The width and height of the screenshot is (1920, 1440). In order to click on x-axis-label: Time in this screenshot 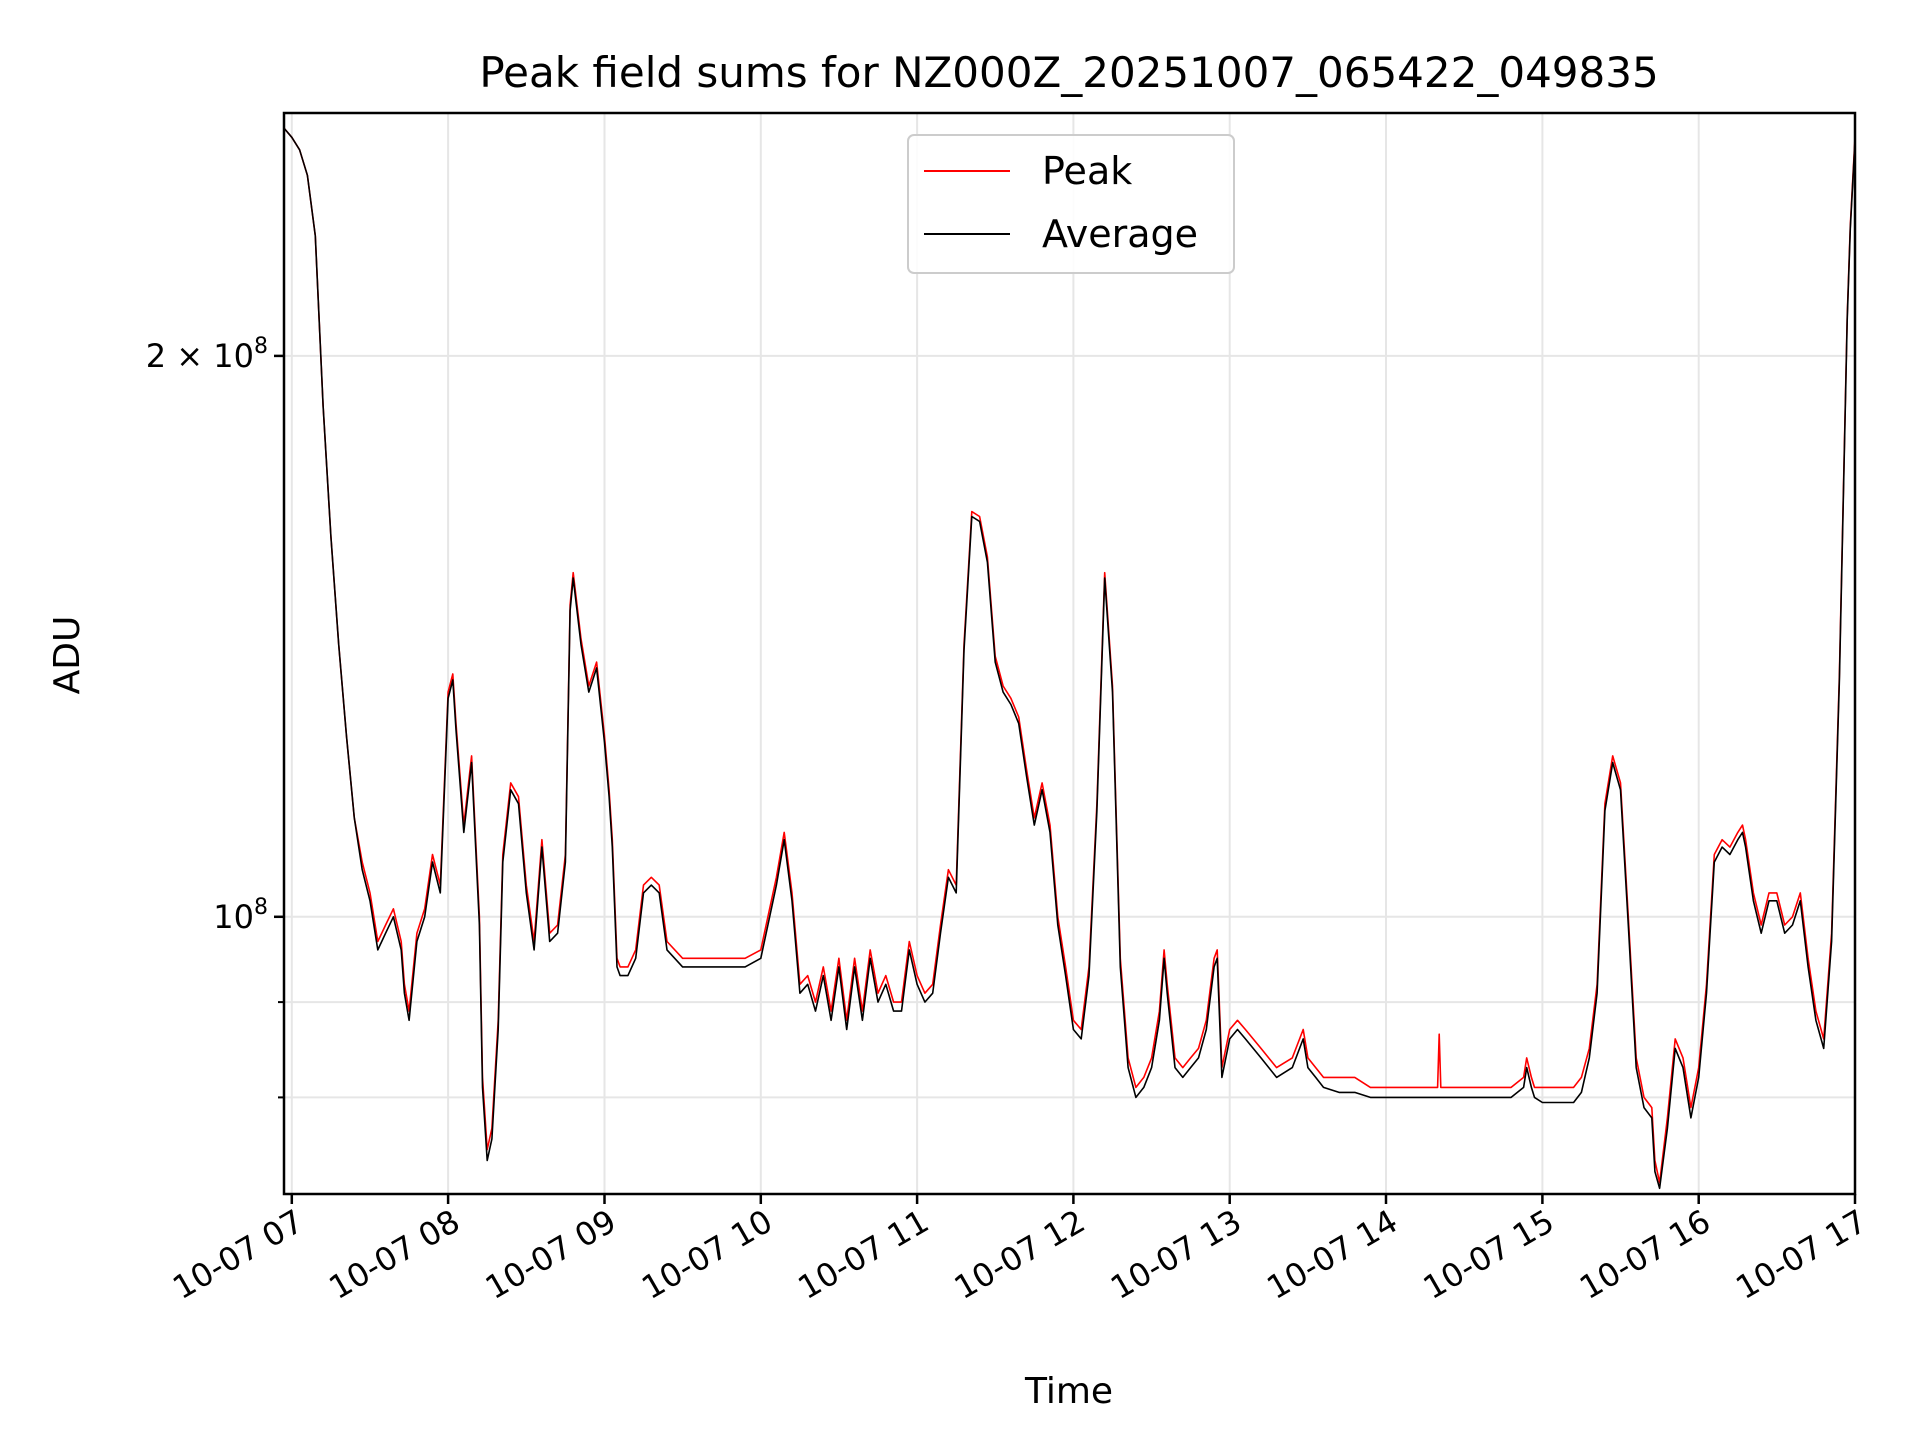, I will do `click(1068, 1391)`.